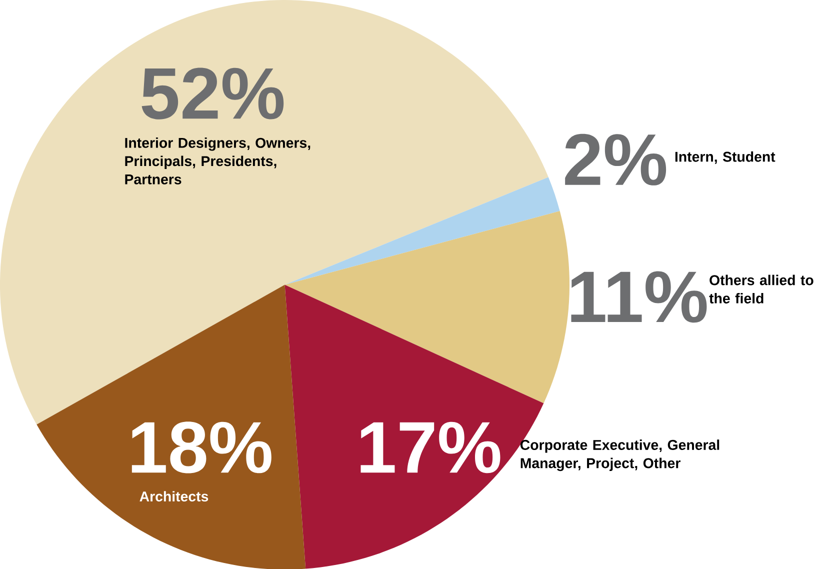  What do you see at coordinates (174, 496) in the screenshot?
I see `slice-label: Architects` at bounding box center [174, 496].